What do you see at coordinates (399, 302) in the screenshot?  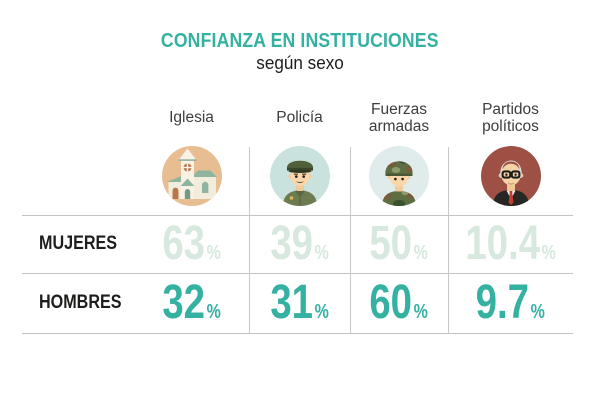 I see `value-hombres-fuerzas-armadas: 60%` at bounding box center [399, 302].